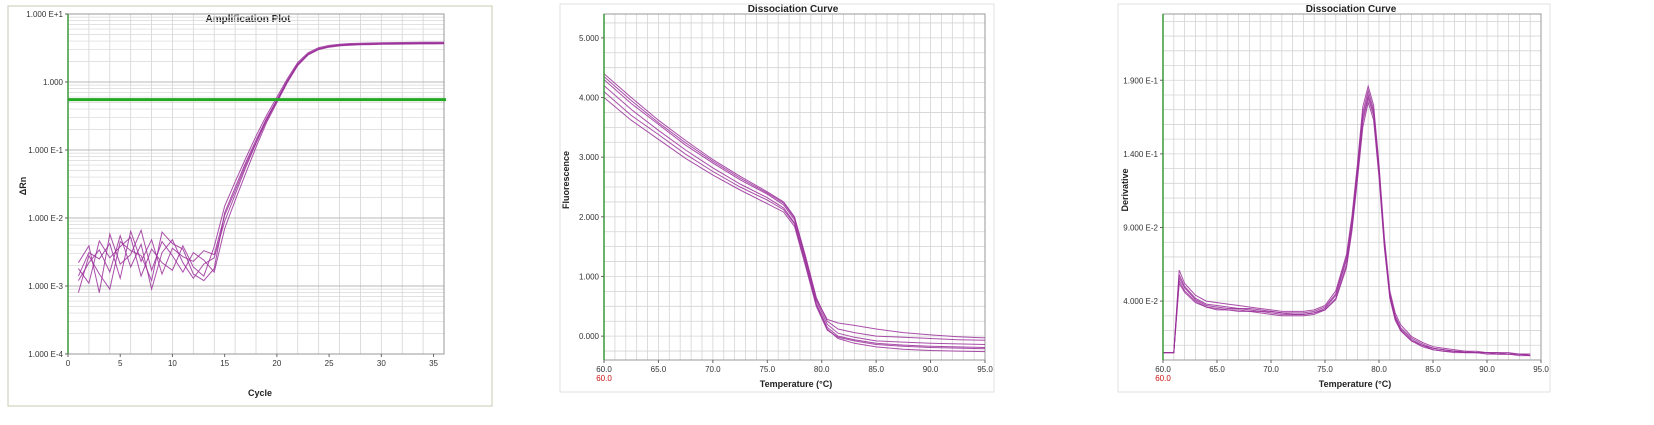 The width and height of the screenshot is (1654, 425). Describe the element at coordinates (1140, 154) in the screenshot. I see `y-tick-label: 1.400 E-1` at that location.